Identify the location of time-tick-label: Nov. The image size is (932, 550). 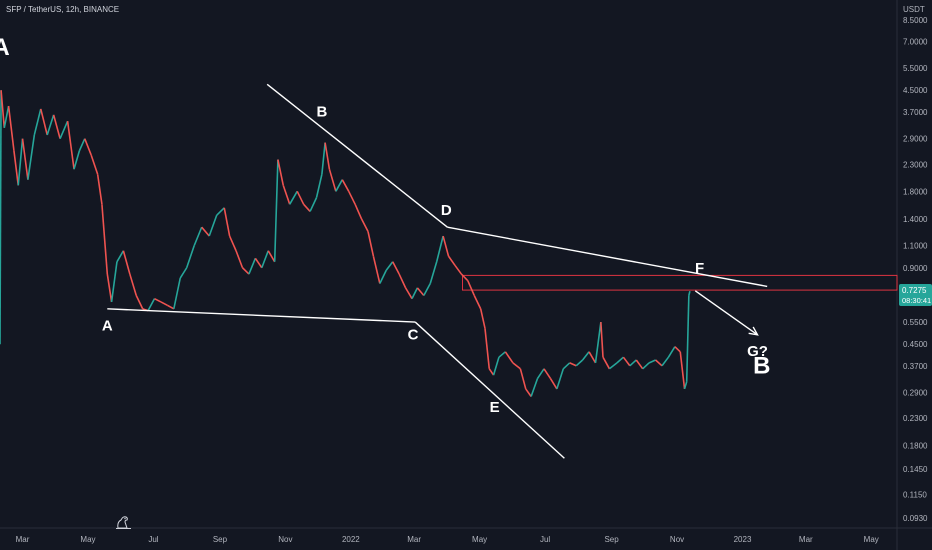
(677, 539).